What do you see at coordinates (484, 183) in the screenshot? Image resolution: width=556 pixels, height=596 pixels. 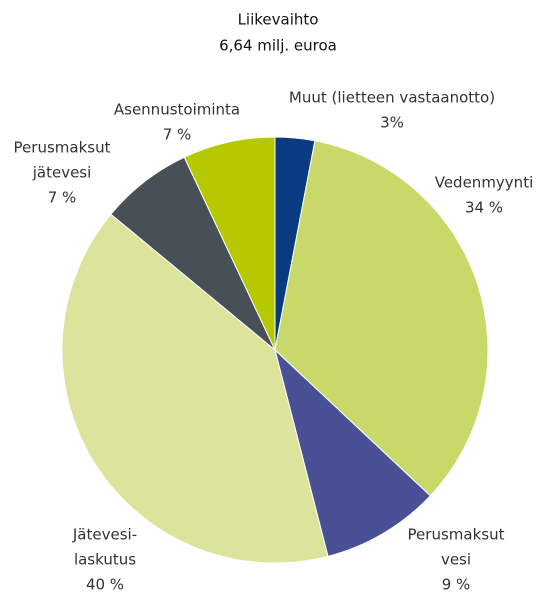 I see `slice-label: Vedenmyynti` at bounding box center [484, 183].